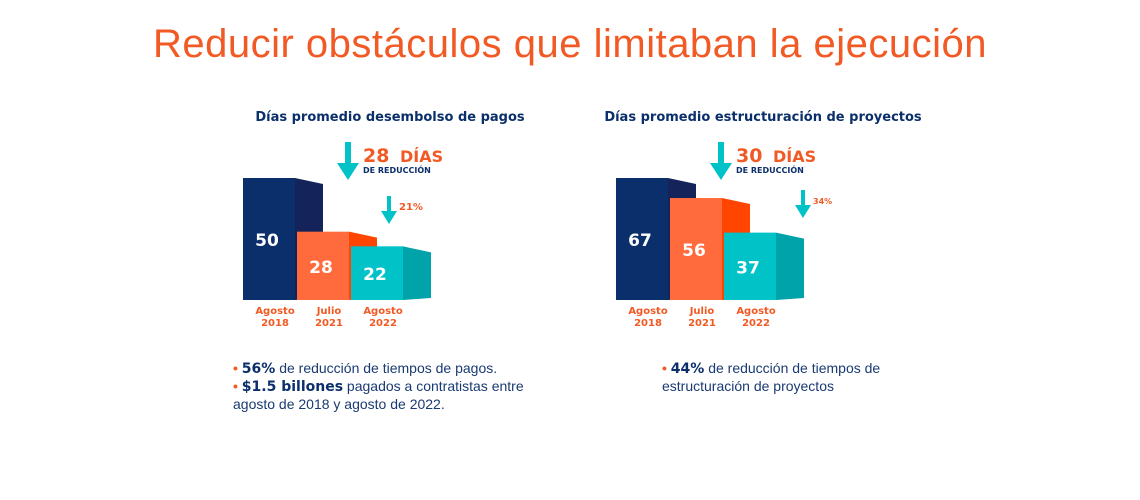 Image resolution: width=1140 pixels, height=500 pixels. I want to click on bar-group: 22, so click(391, 273).